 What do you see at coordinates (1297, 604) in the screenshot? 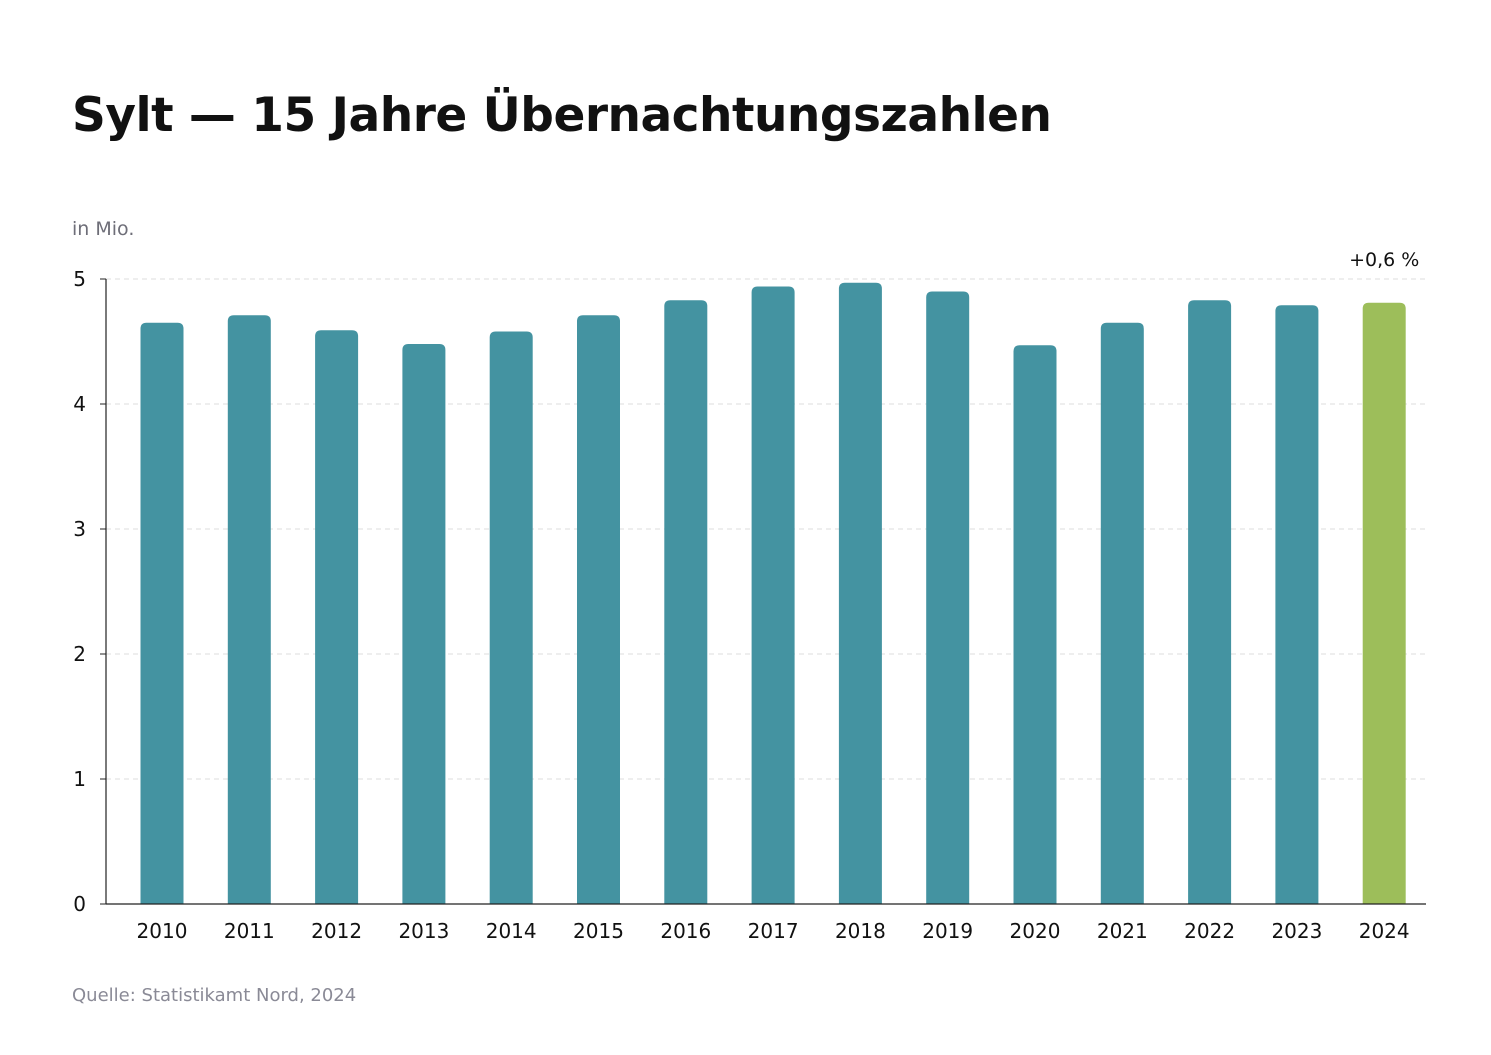
I see `bar-2023` at bounding box center [1297, 604].